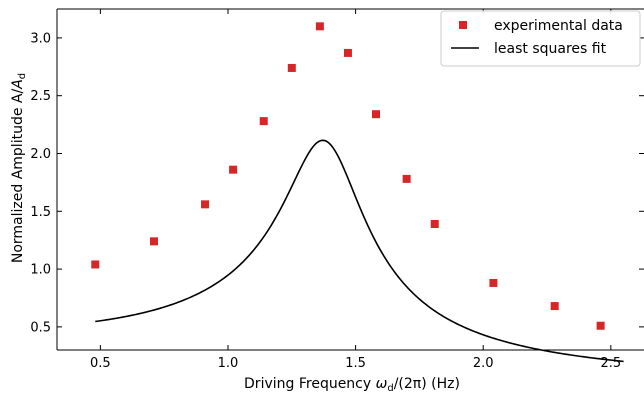 This screenshot has width=644, height=393. Describe the element at coordinates (558, 26) in the screenshot. I see `legend-label-experimental: experimental data` at that location.